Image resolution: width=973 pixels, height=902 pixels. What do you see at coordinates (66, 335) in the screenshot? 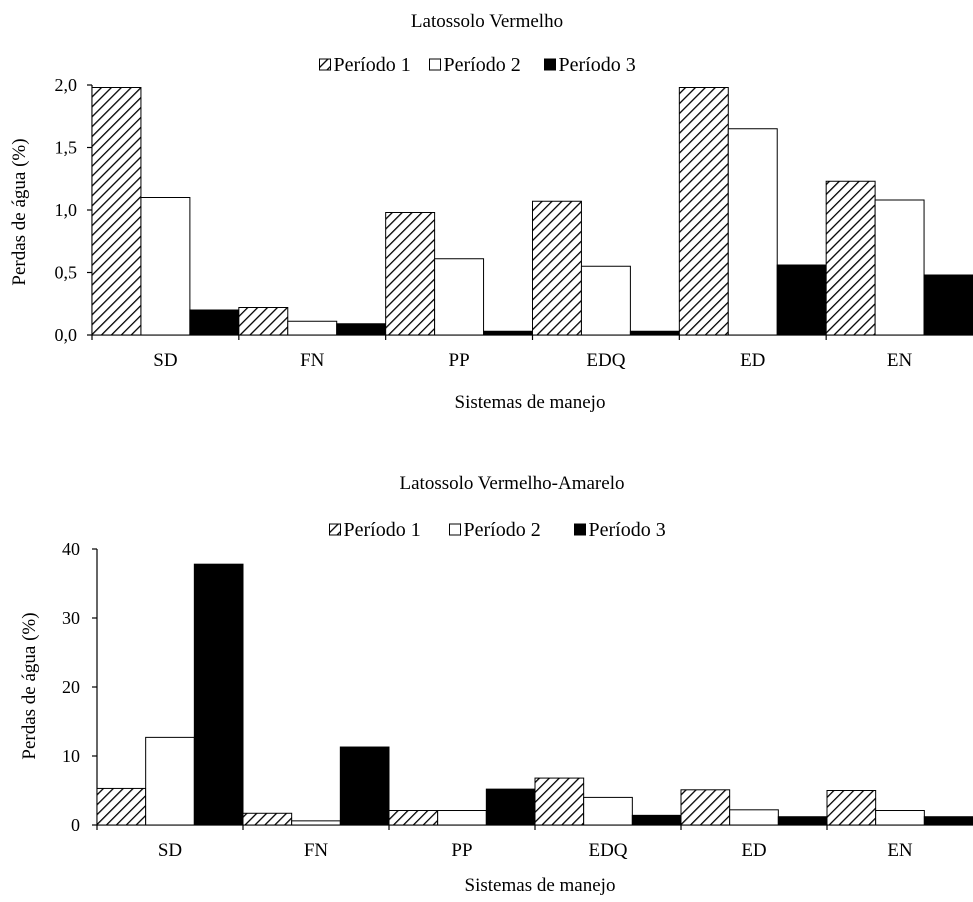
I see `y-tick-label: 0,0` at bounding box center [66, 335].